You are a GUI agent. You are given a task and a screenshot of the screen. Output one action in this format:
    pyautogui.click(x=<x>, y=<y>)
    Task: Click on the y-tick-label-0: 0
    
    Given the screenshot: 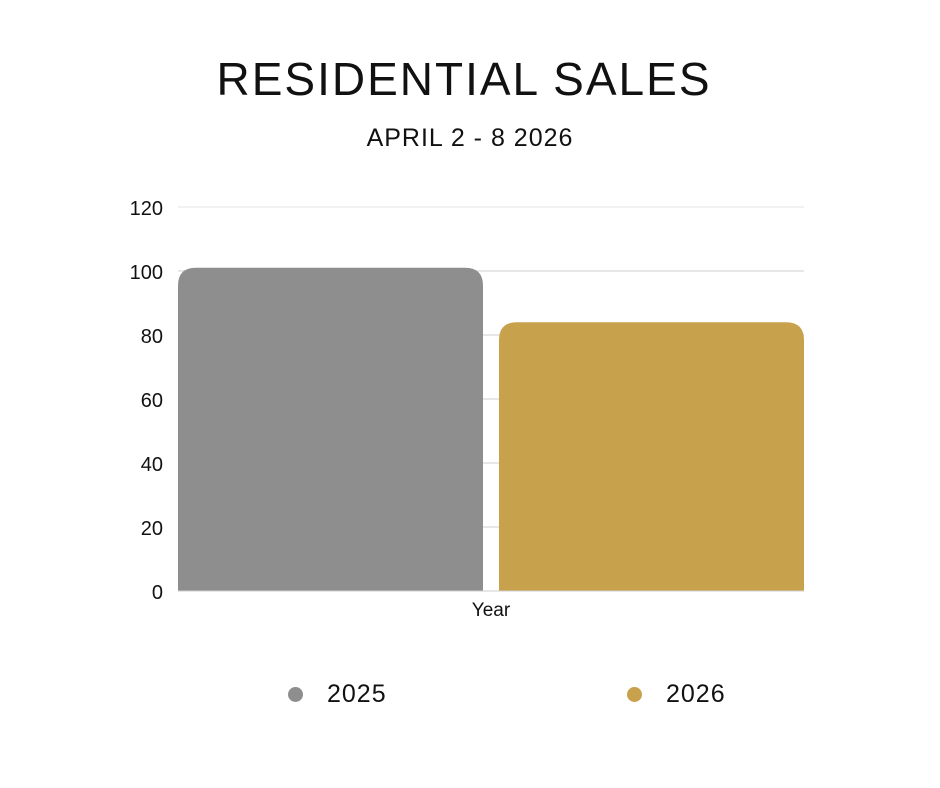 What is the action you would take?
    pyautogui.click(x=157, y=593)
    